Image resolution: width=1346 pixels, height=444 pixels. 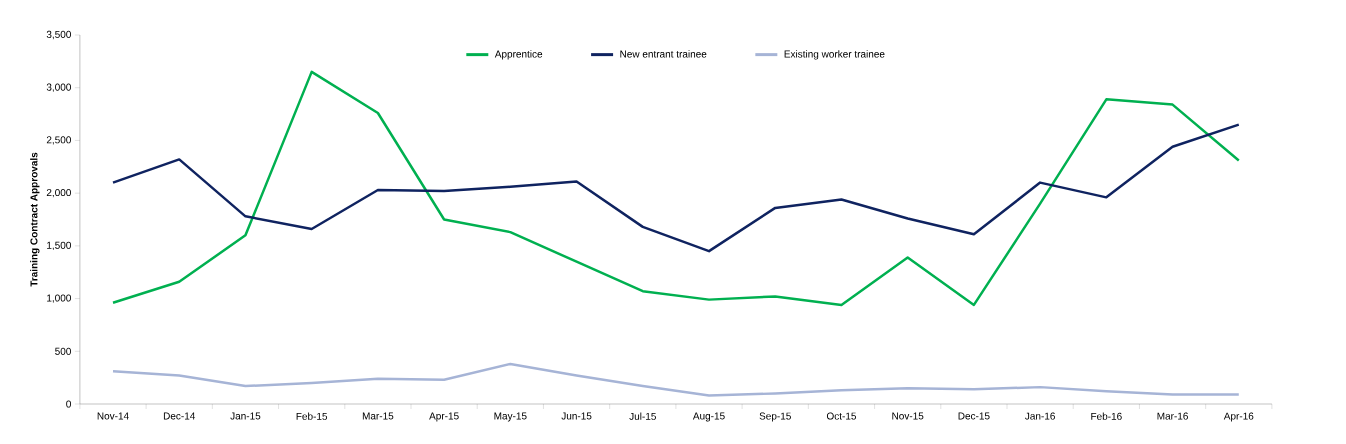 What do you see at coordinates (510, 417) in the screenshot?
I see `x-tick-label: May-15` at bounding box center [510, 417].